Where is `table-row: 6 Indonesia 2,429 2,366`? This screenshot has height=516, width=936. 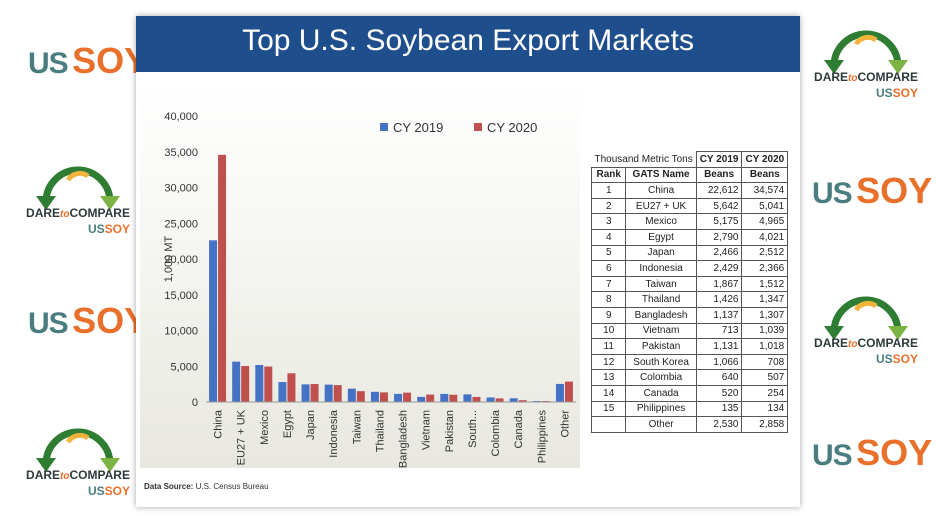 table-row: 6 Indonesia 2,429 2,366 is located at coordinates (689, 268).